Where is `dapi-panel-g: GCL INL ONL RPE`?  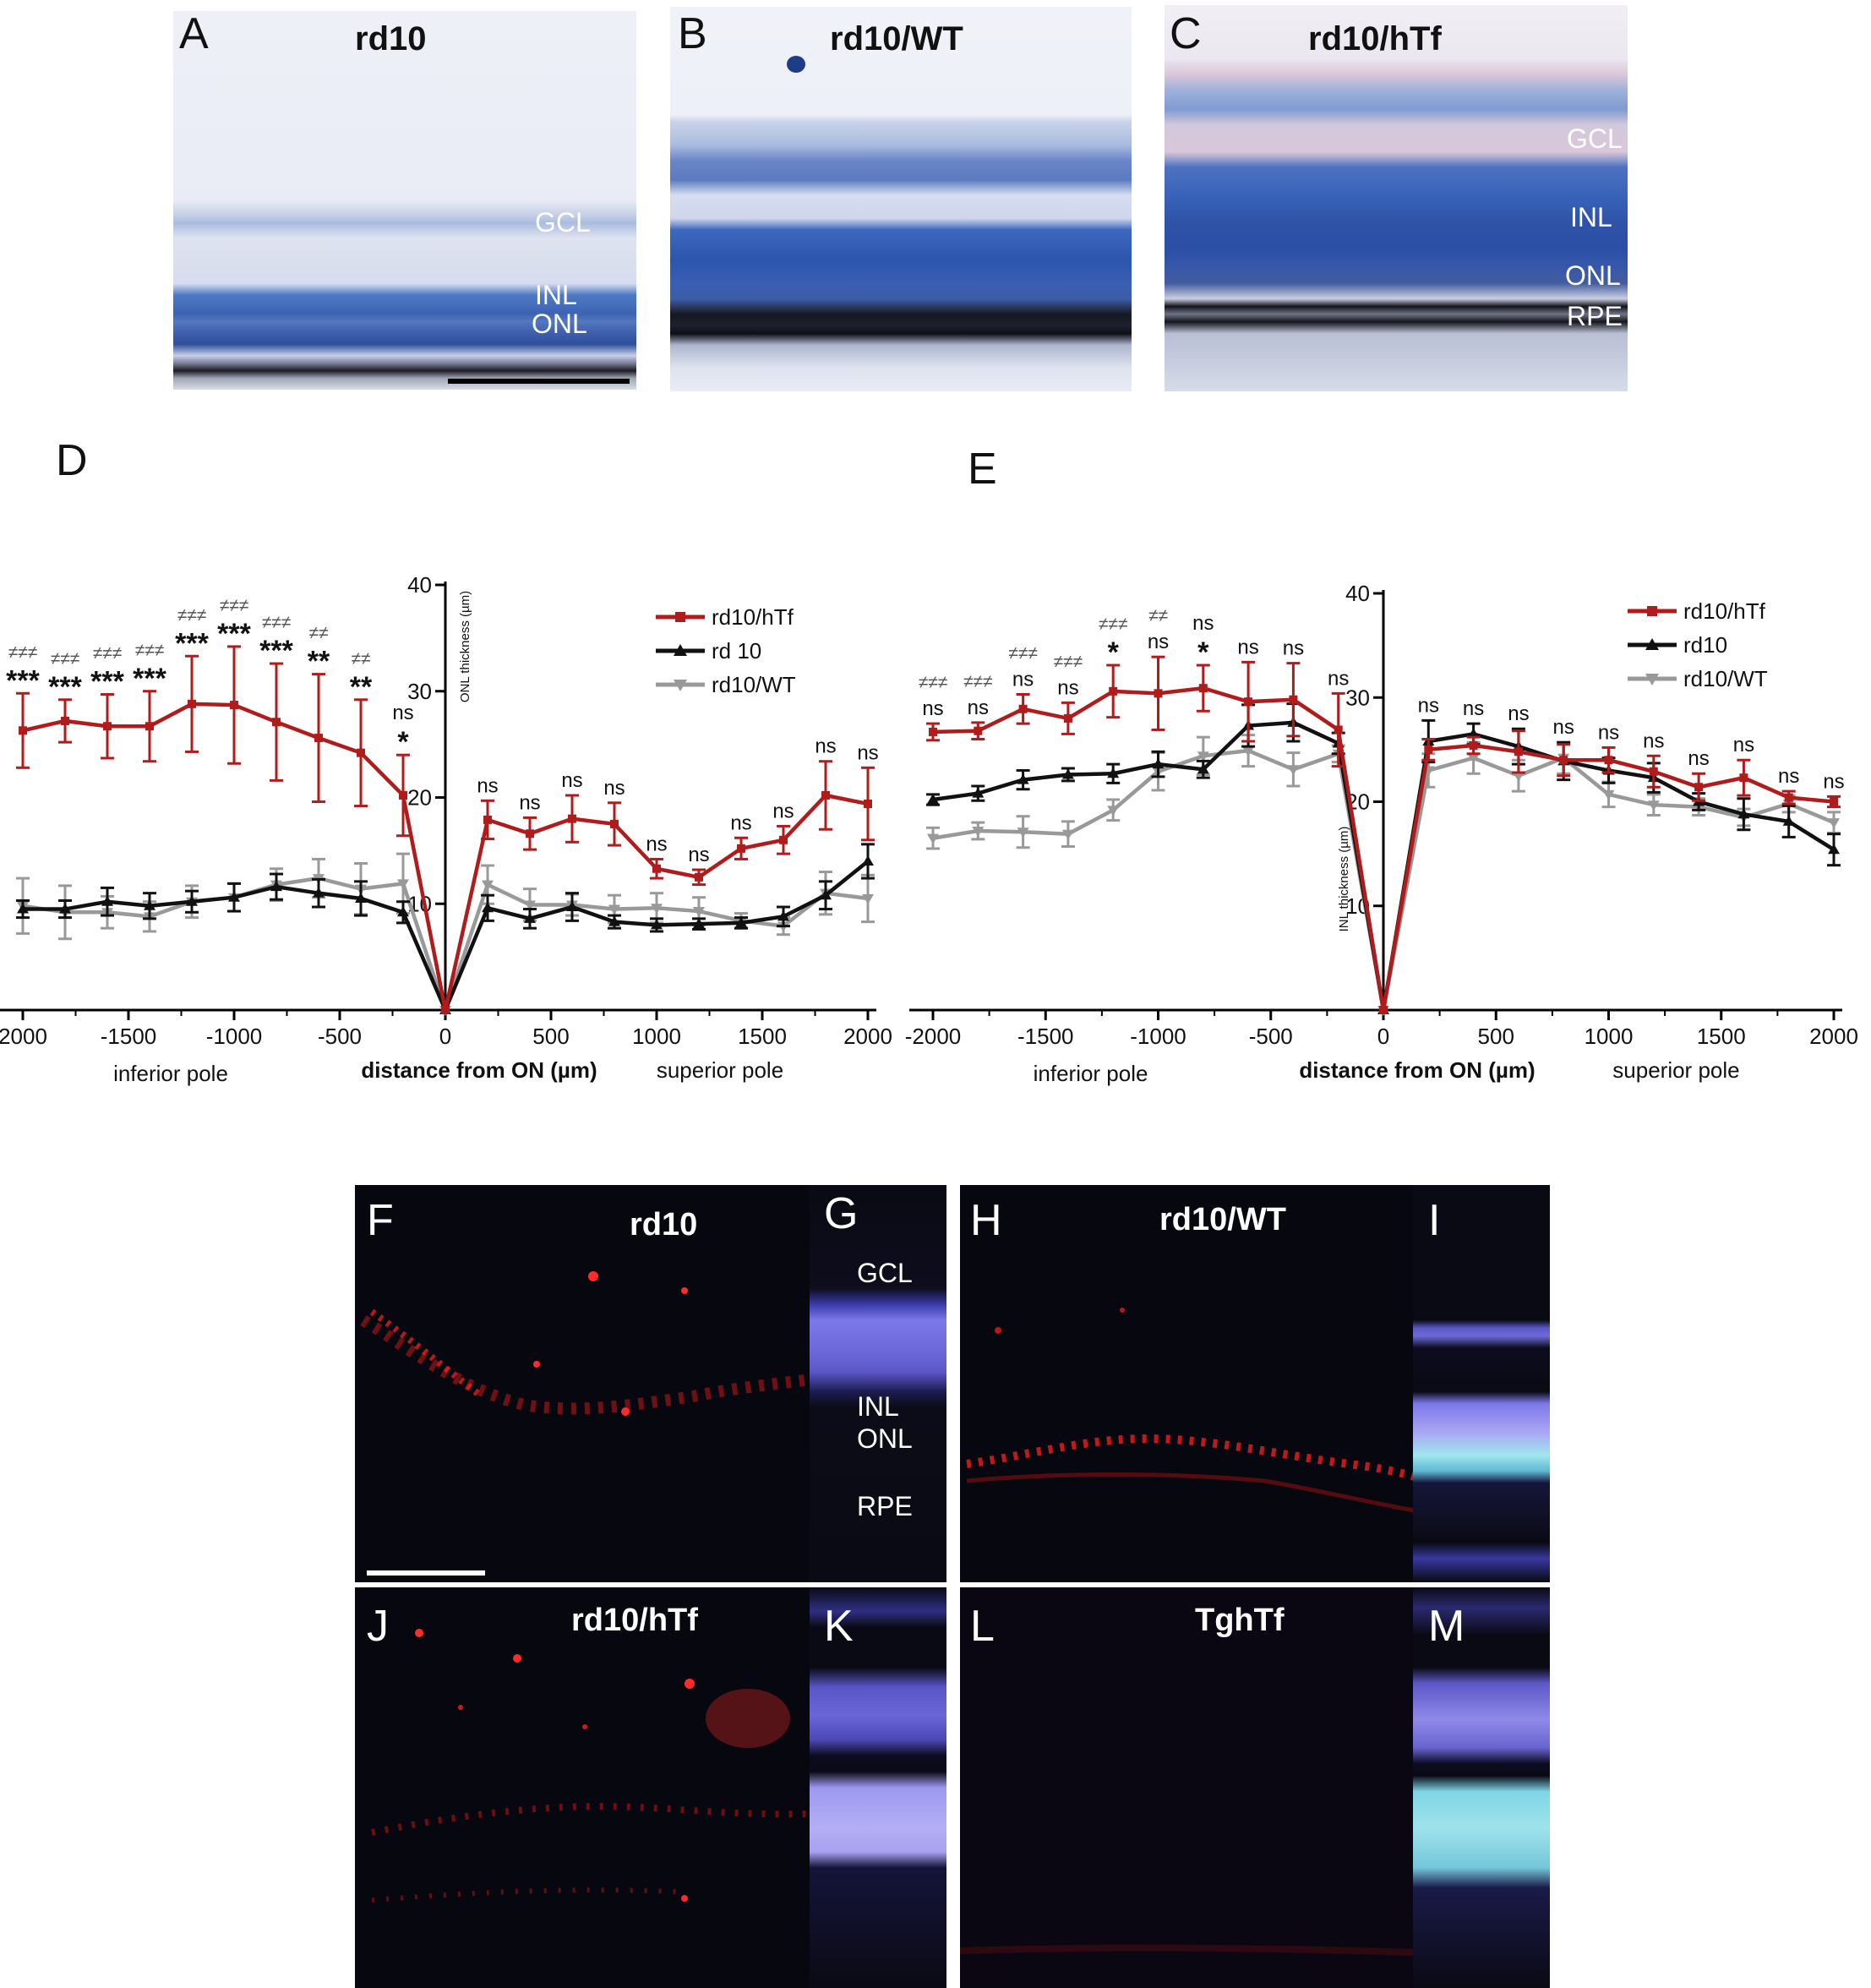
dapi-panel-g: GCL INL ONL RPE is located at coordinates (878, 1383).